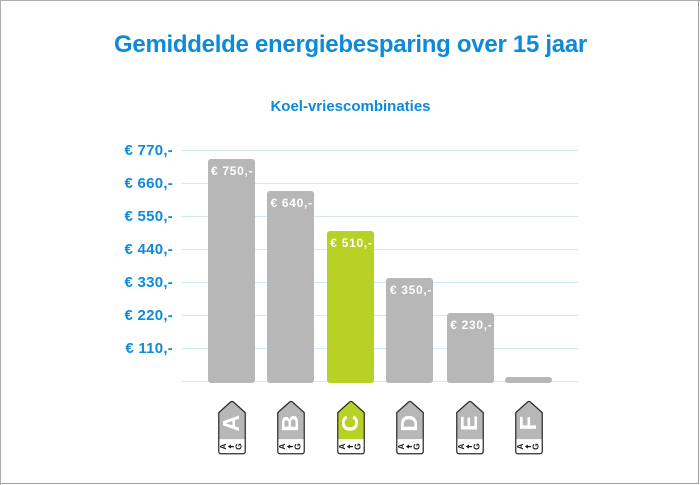 This screenshot has width=700, height=485. I want to click on svg-text: F, so click(528, 423).